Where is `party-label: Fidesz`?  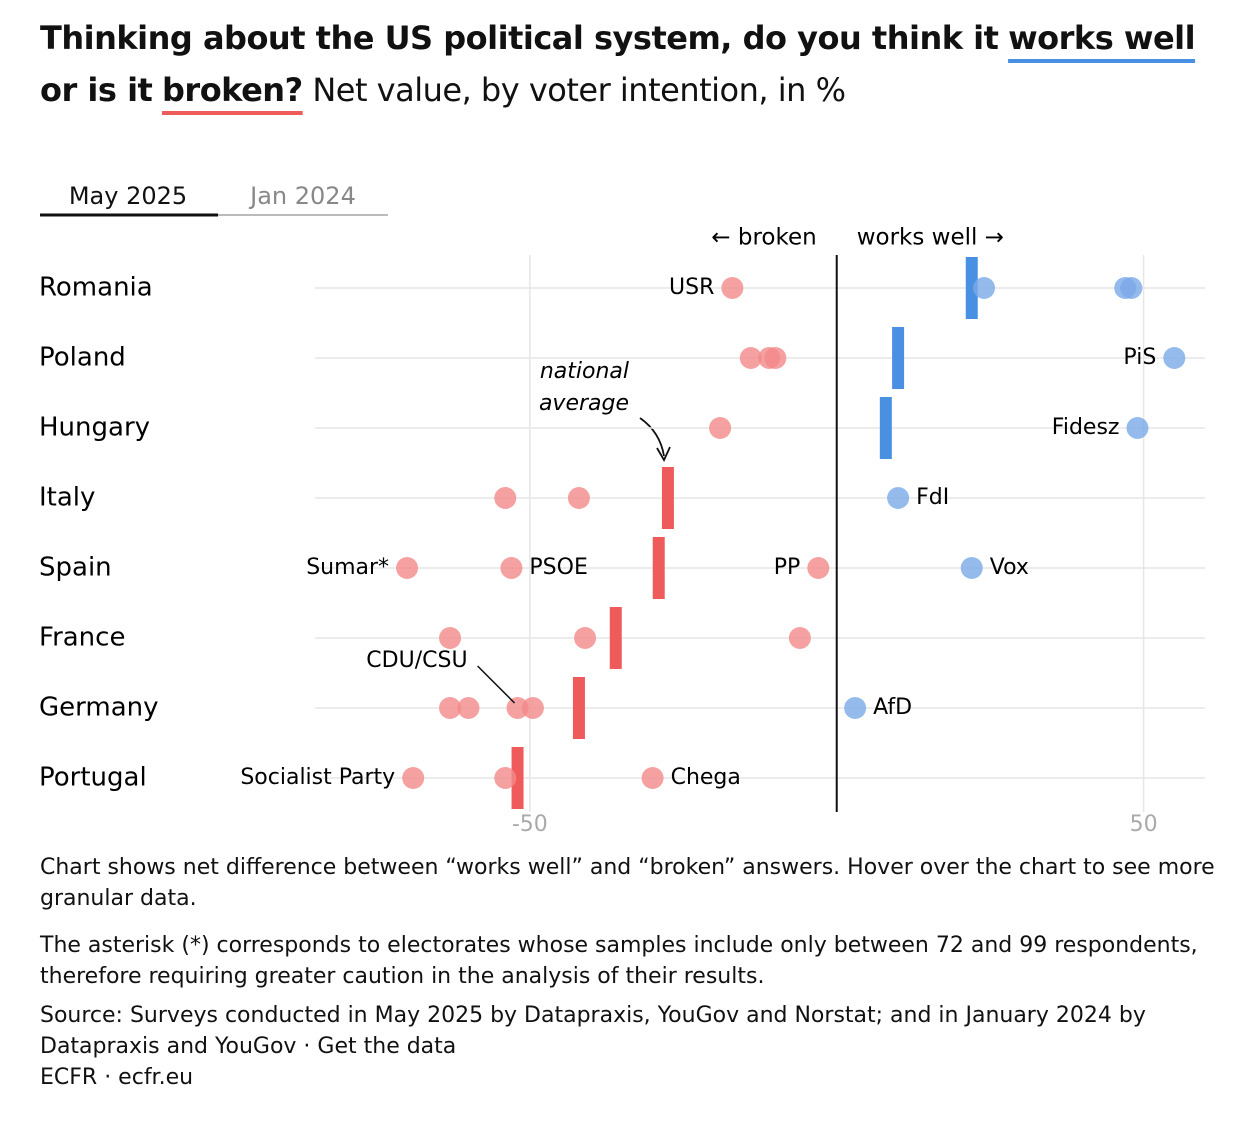
party-label: Fidesz is located at coordinates (1086, 427).